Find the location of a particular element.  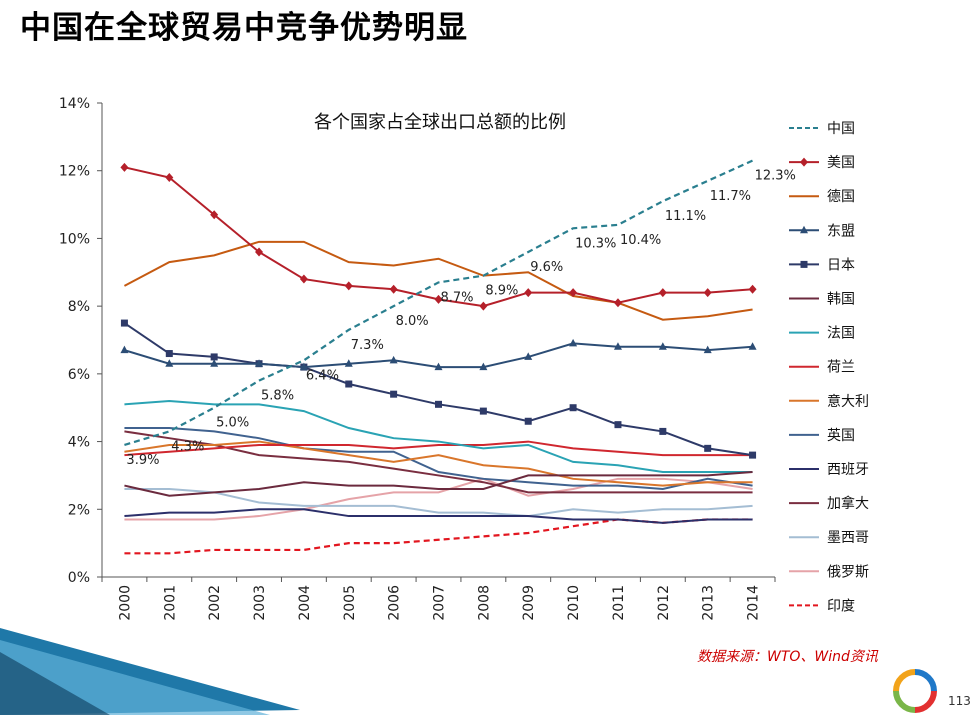

x-tick-label: 2001 is located at coordinates (170, 603).